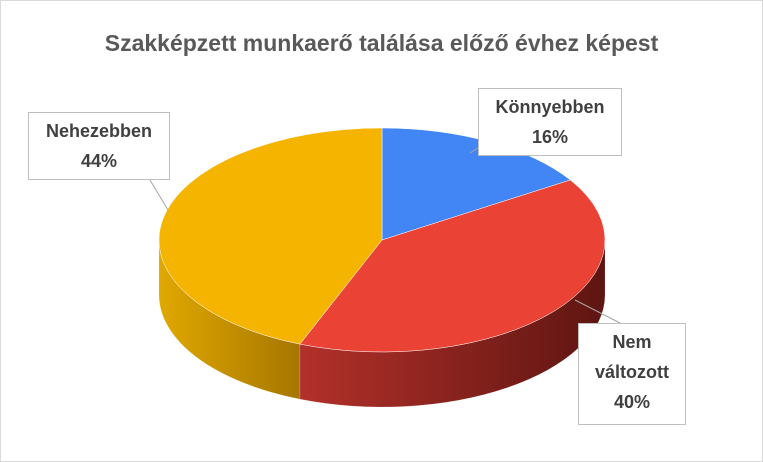 The image size is (763, 462). What do you see at coordinates (550, 137) in the screenshot?
I see `value-label: 16%` at bounding box center [550, 137].